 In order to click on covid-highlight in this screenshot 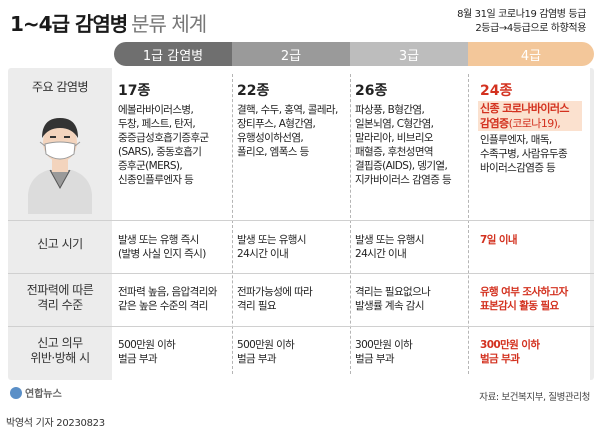, I will do `click(530, 116)`.